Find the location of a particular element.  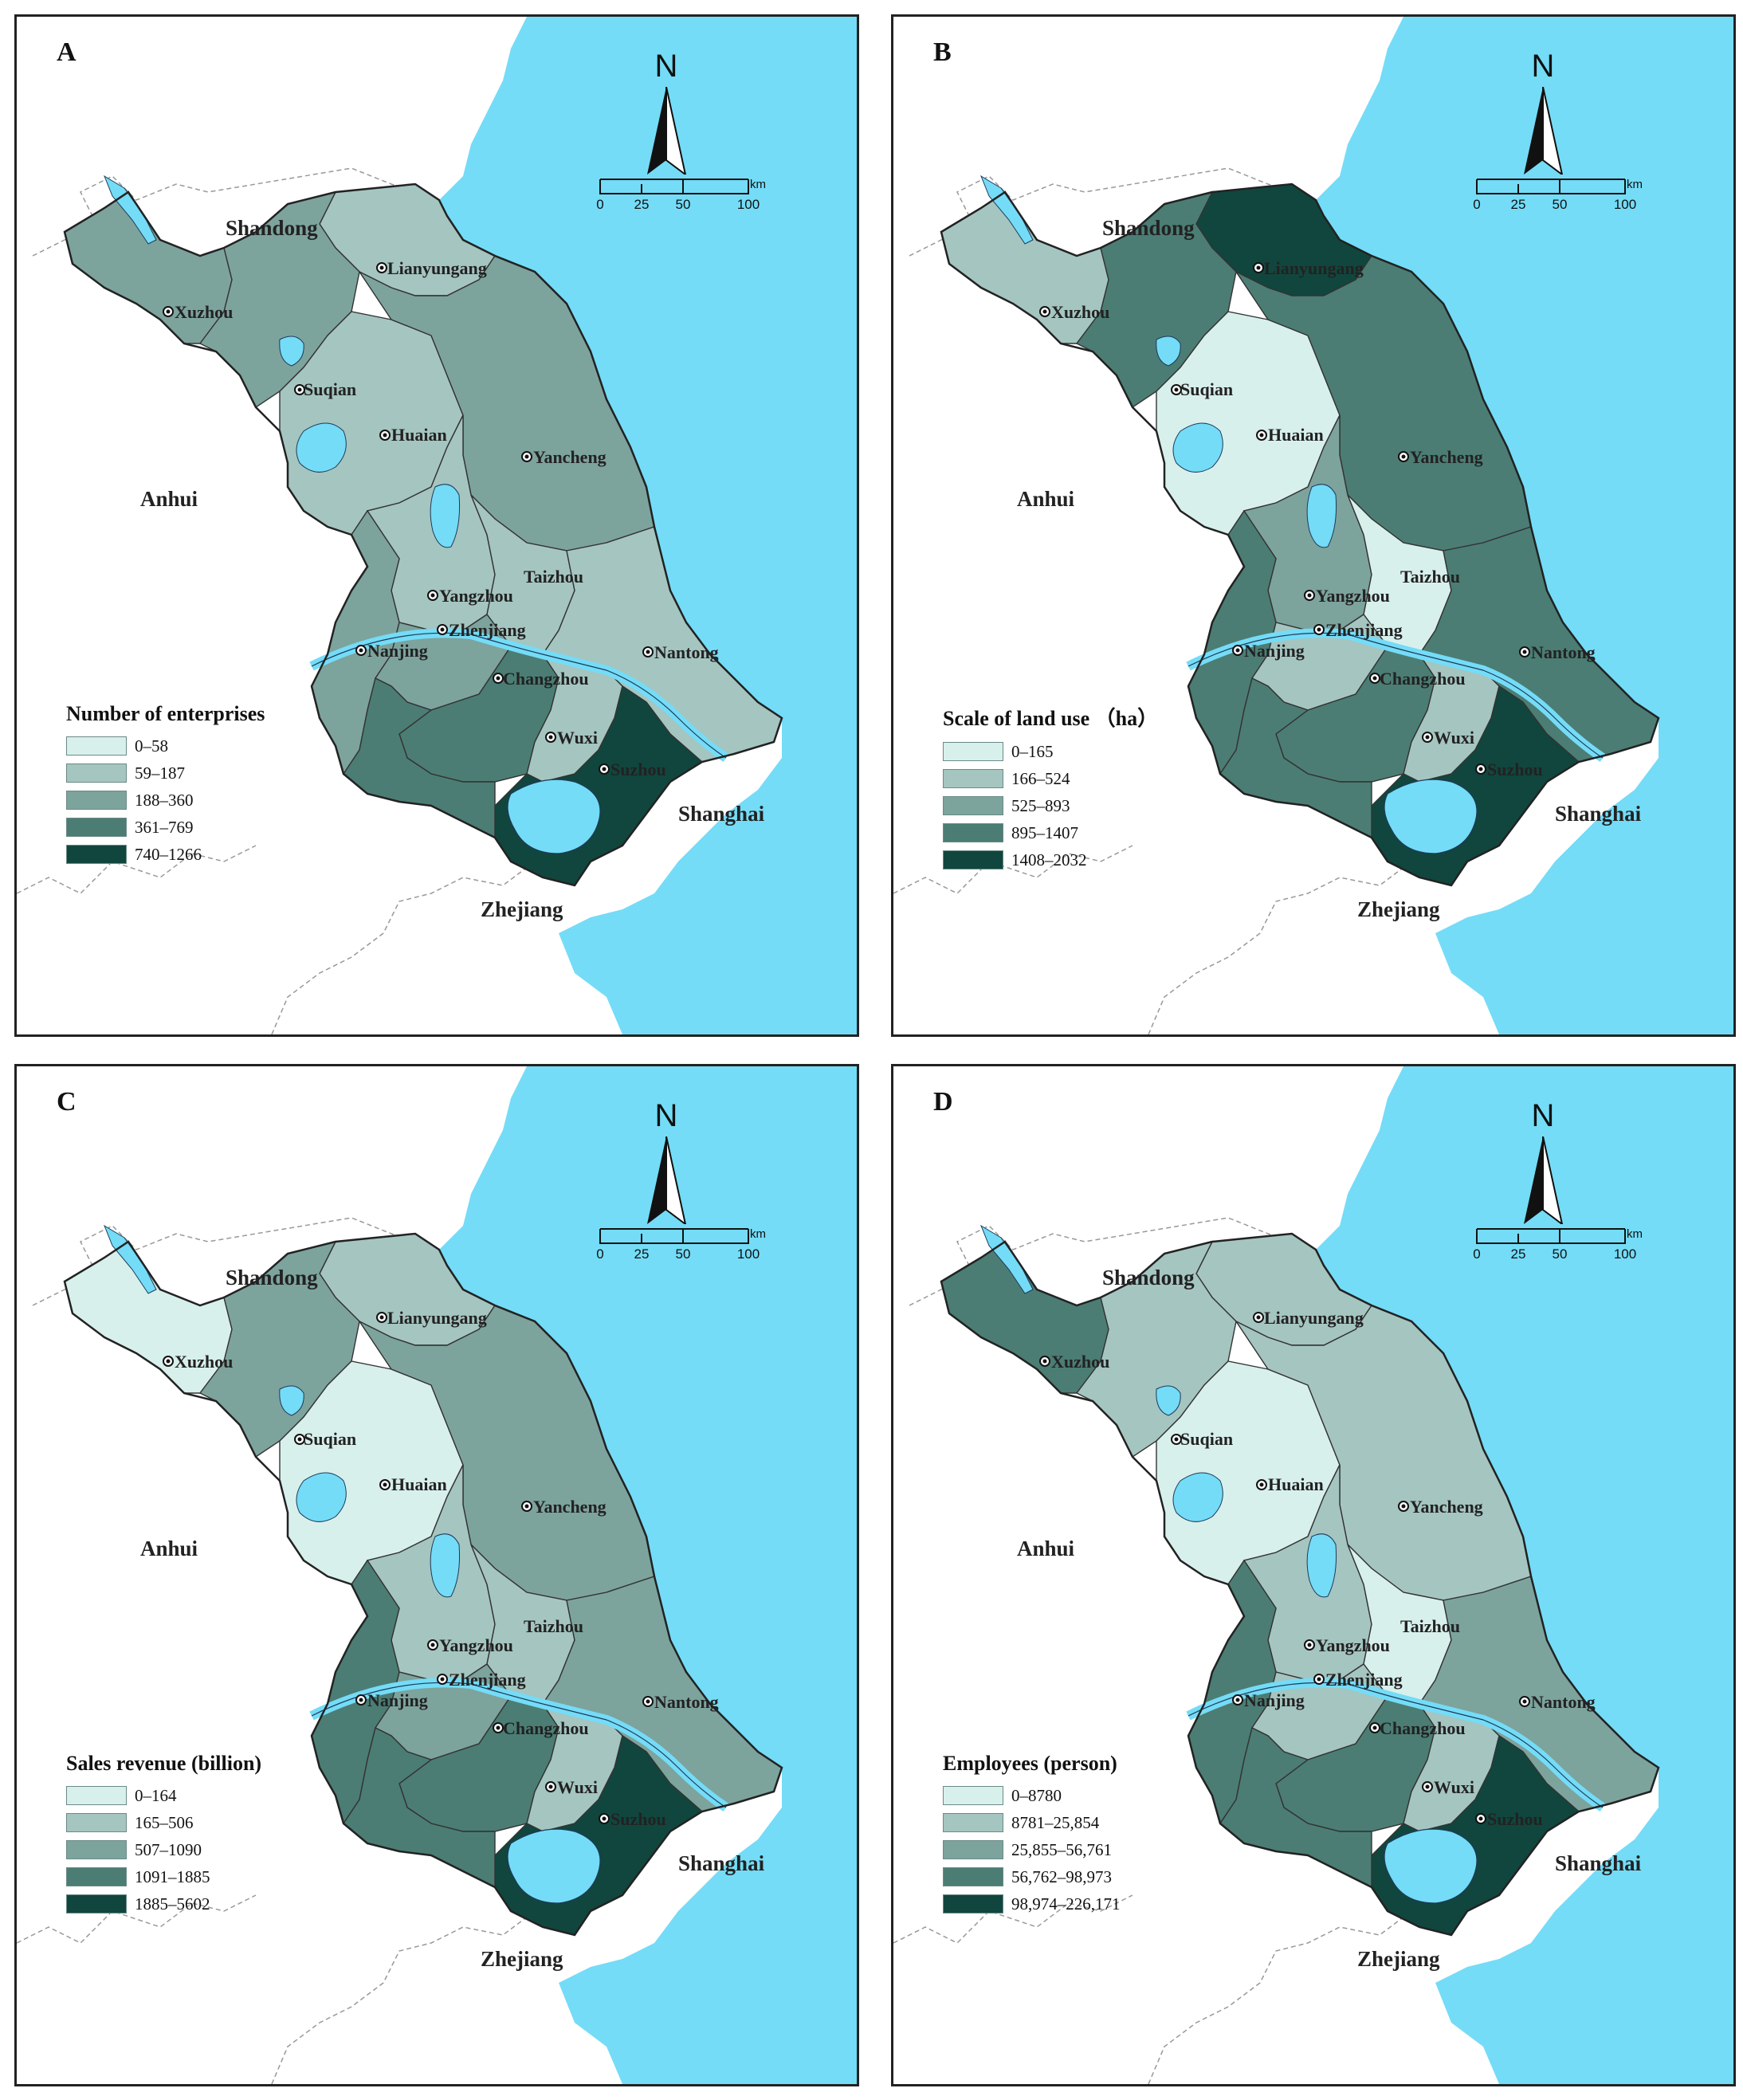

legend-row: 0–164 is located at coordinates (249, 1796).